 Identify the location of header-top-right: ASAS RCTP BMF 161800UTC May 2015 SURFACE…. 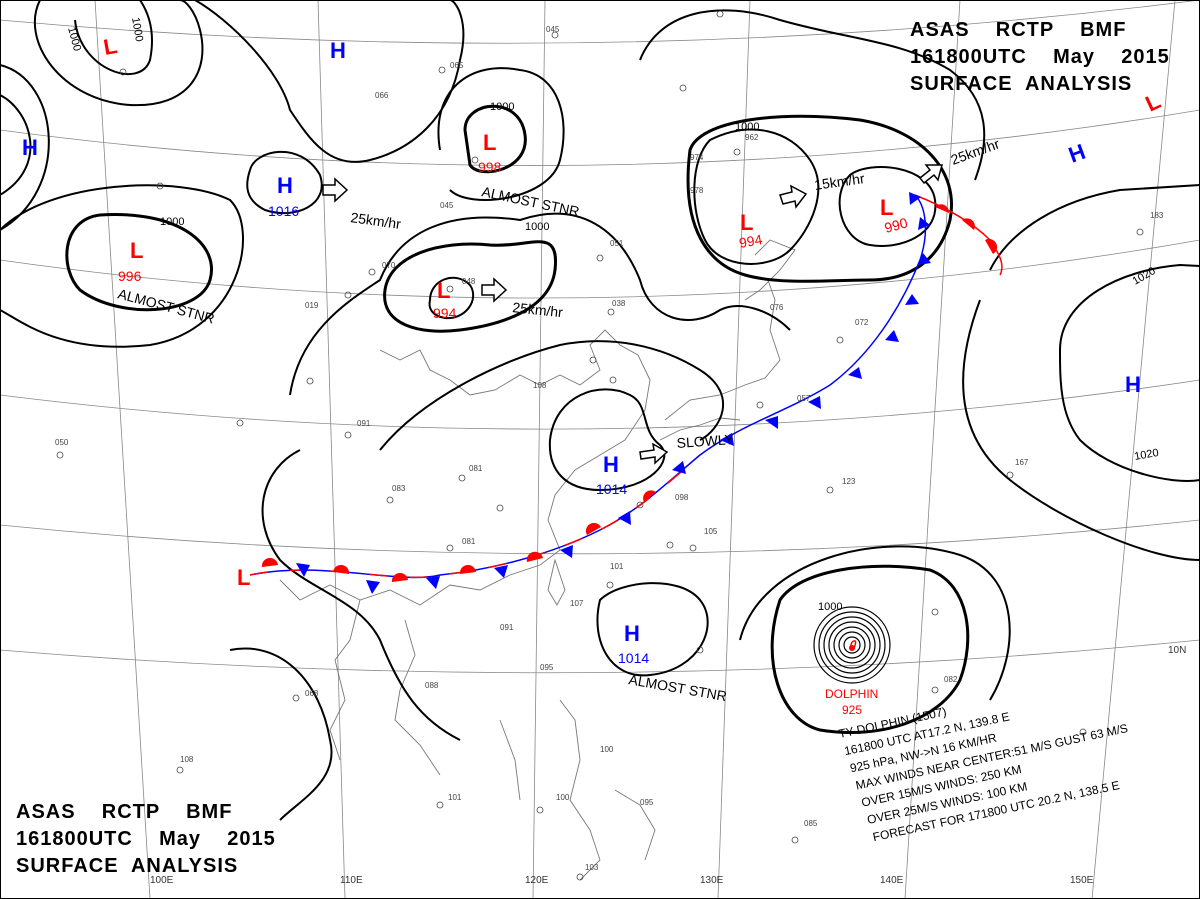
(1040, 57).